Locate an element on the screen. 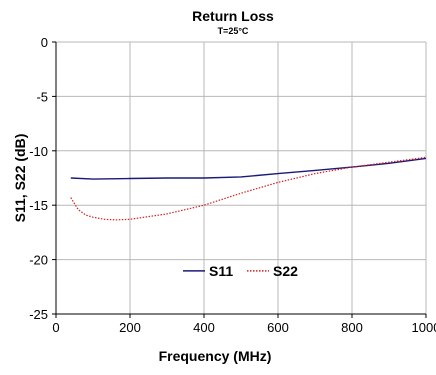  chart-subtitle: T=25°C is located at coordinates (233, 31).